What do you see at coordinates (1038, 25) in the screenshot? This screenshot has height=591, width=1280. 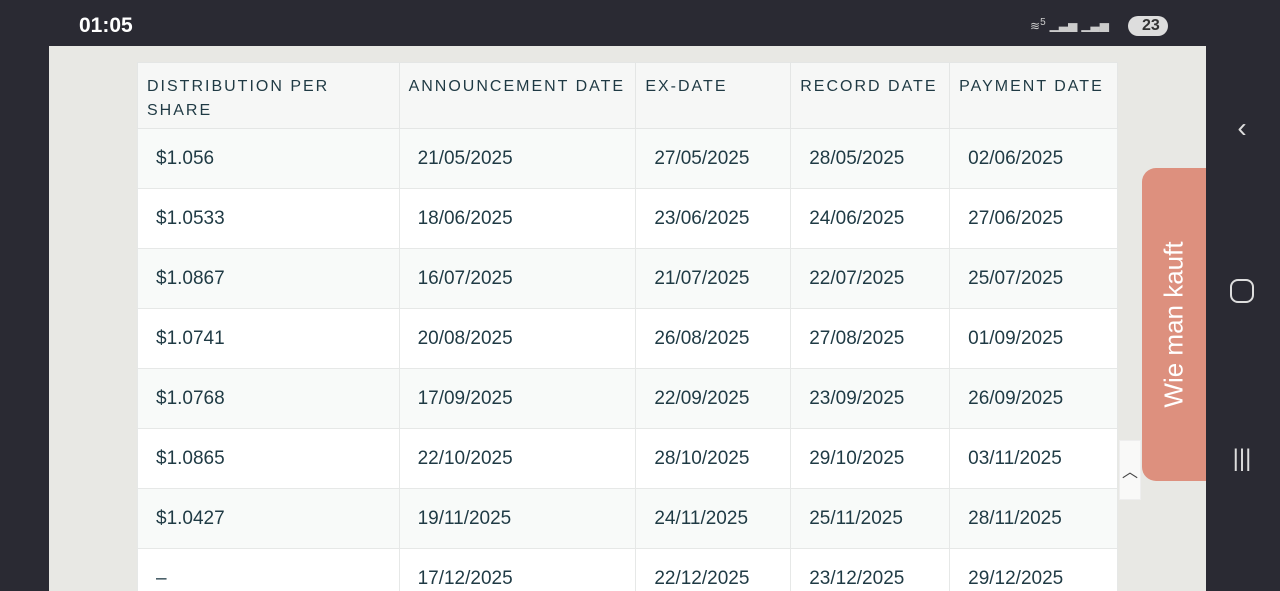 I see `wifi-icon: ≋5` at bounding box center [1038, 25].